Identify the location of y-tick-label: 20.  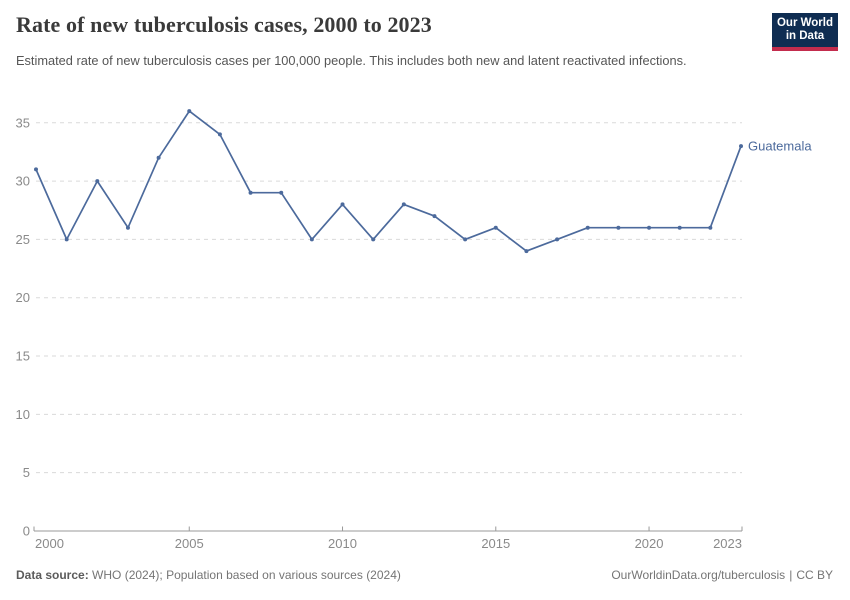
(23, 297).